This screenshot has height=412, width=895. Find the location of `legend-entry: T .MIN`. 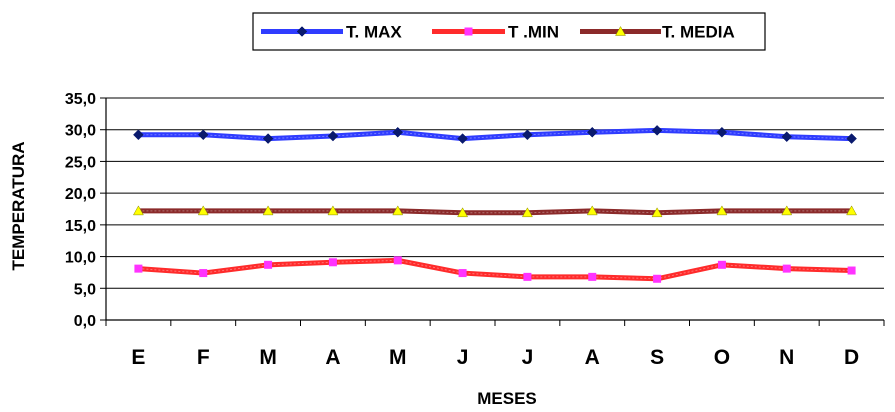

legend-entry: T .MIN is located at coordinates (495, 32).